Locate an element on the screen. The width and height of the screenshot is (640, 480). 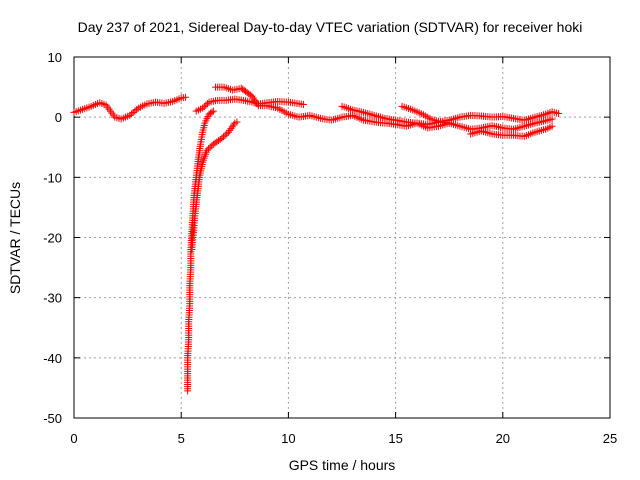
x-tick-label: 20 is located at coordinates (503, 438).